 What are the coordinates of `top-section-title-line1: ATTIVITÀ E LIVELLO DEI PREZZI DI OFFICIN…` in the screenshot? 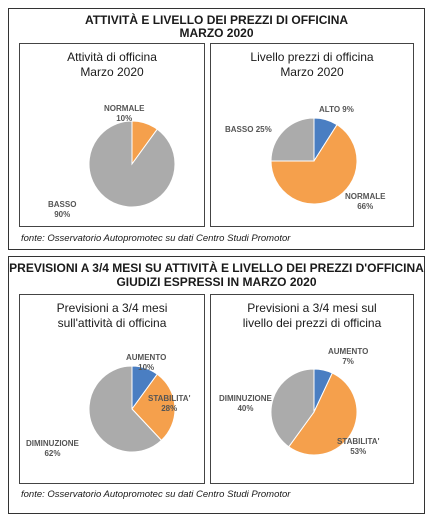 It's located at (216, 20).